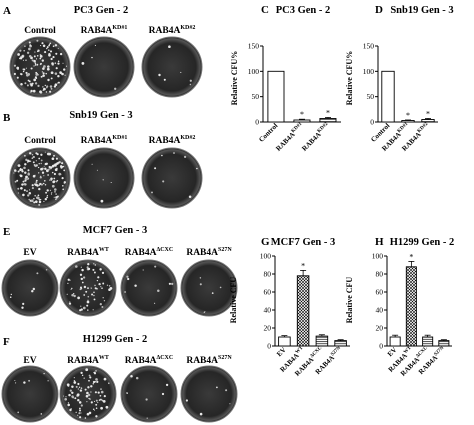 This screenshot has width=474, height=425. Describe the element at coordinates (315, 136) in the screenshot. I see `x-category-label: RAB4AKD#2` at that location.